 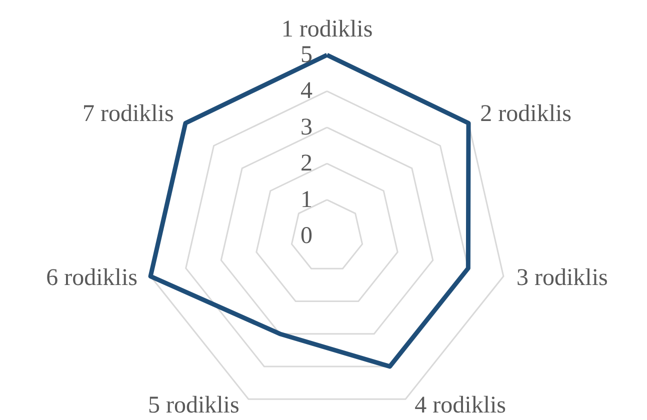 What do you see at coordinates (306, 163) in the screenshot?
I see `y-tick-label: 2` at bounding box center [306, 163].